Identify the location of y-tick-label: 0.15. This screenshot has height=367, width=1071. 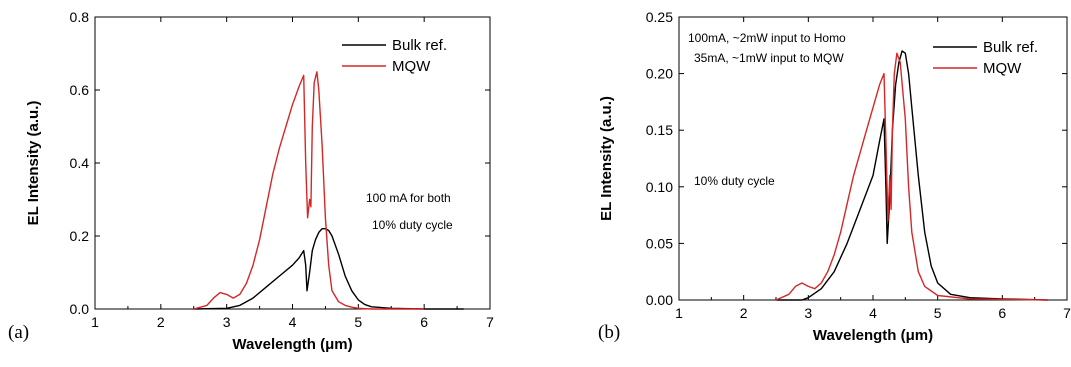
(659, 130).